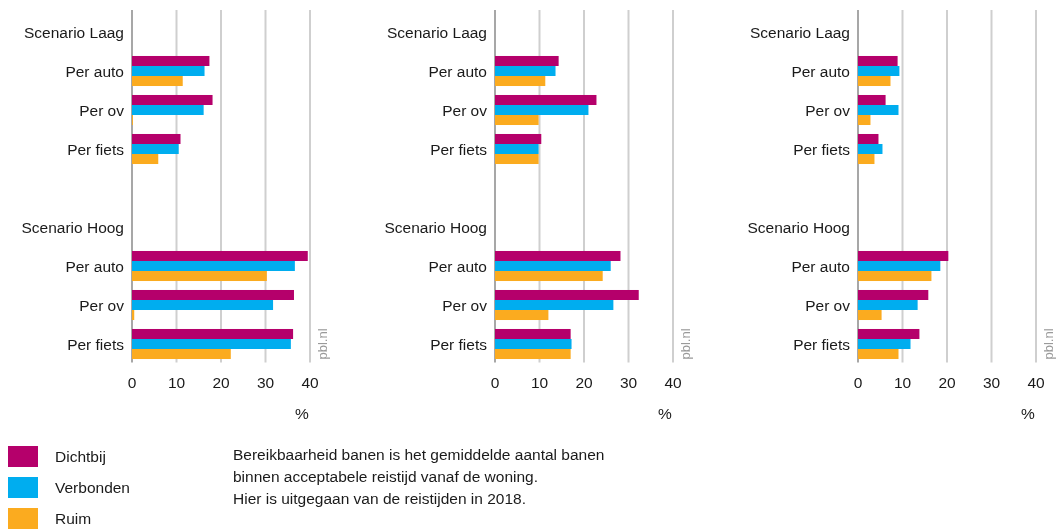  Describe the element at coordinates (80, 456) in the screenshot. I see `legend-label: Dichtbij` at that location.